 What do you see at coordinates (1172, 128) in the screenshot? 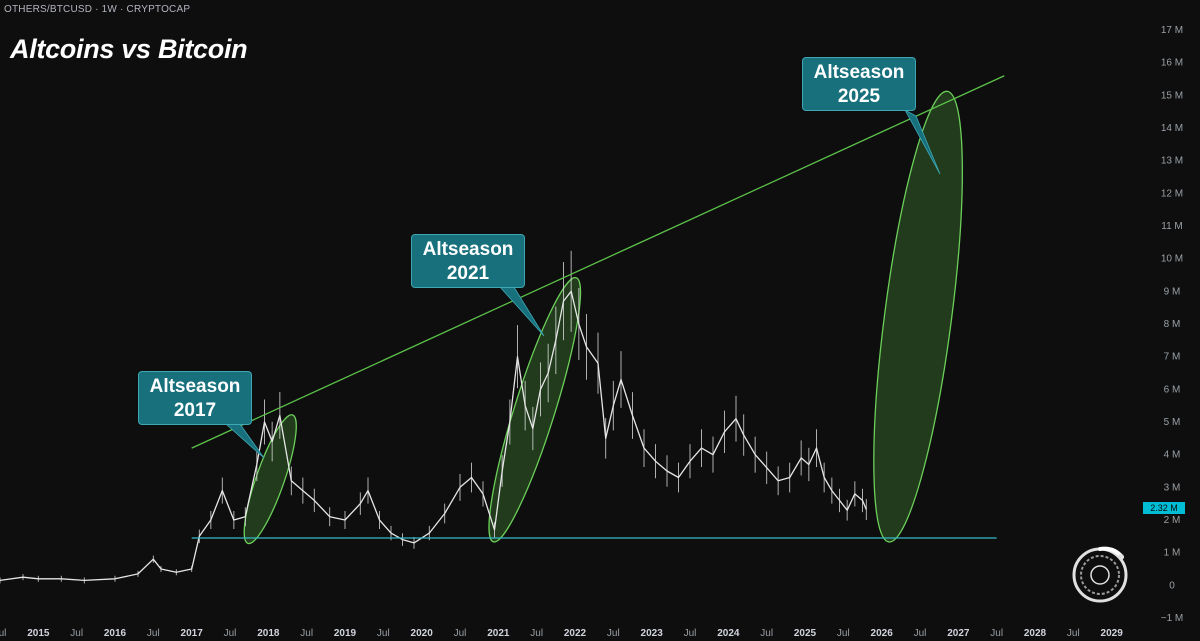
I see `y-tick-label: 14 M` at bounding box center [1172, 128].